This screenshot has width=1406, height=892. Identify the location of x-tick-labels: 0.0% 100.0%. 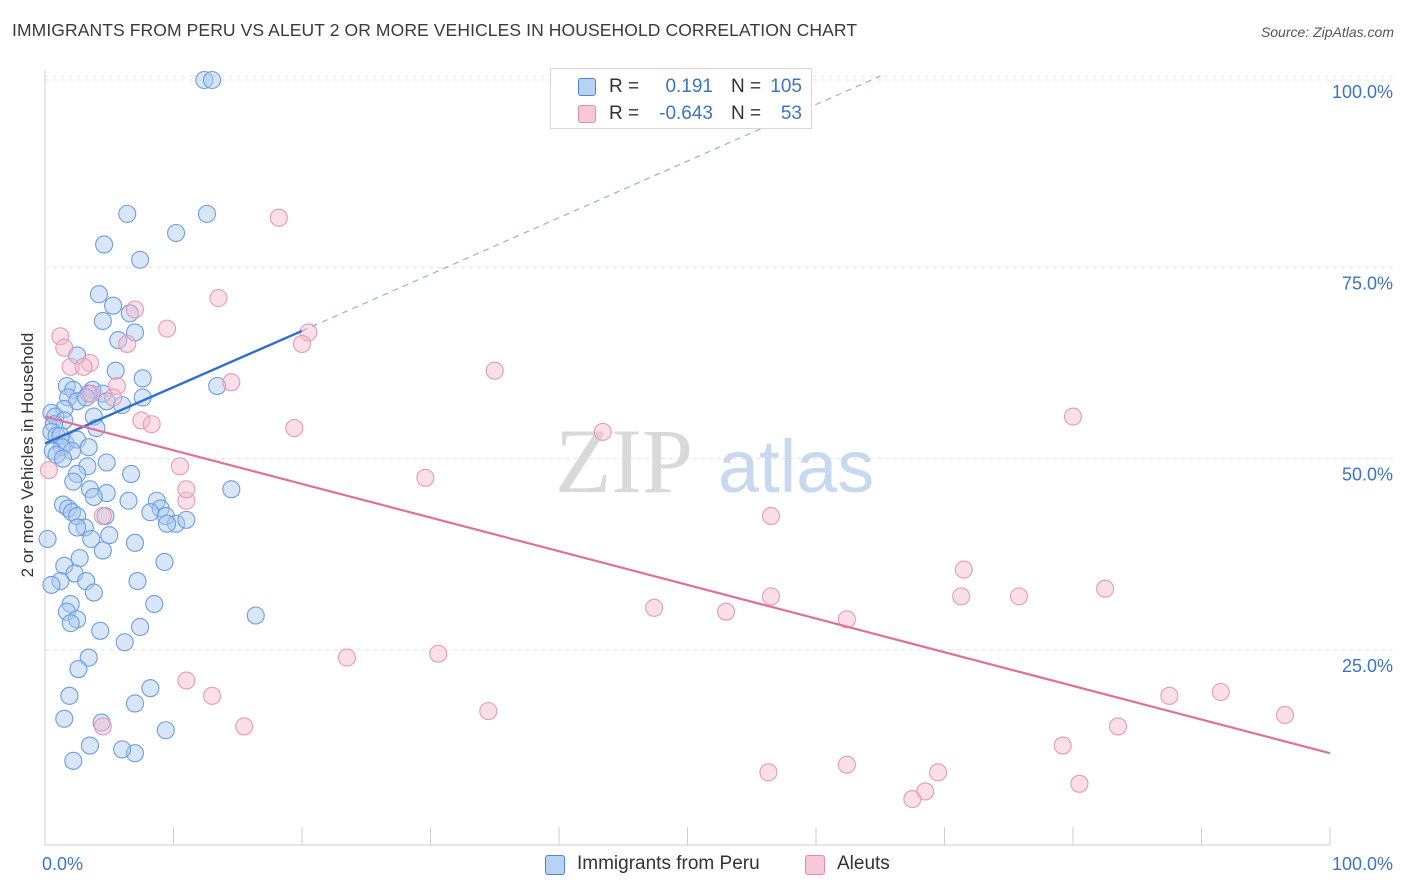
(717, 864).